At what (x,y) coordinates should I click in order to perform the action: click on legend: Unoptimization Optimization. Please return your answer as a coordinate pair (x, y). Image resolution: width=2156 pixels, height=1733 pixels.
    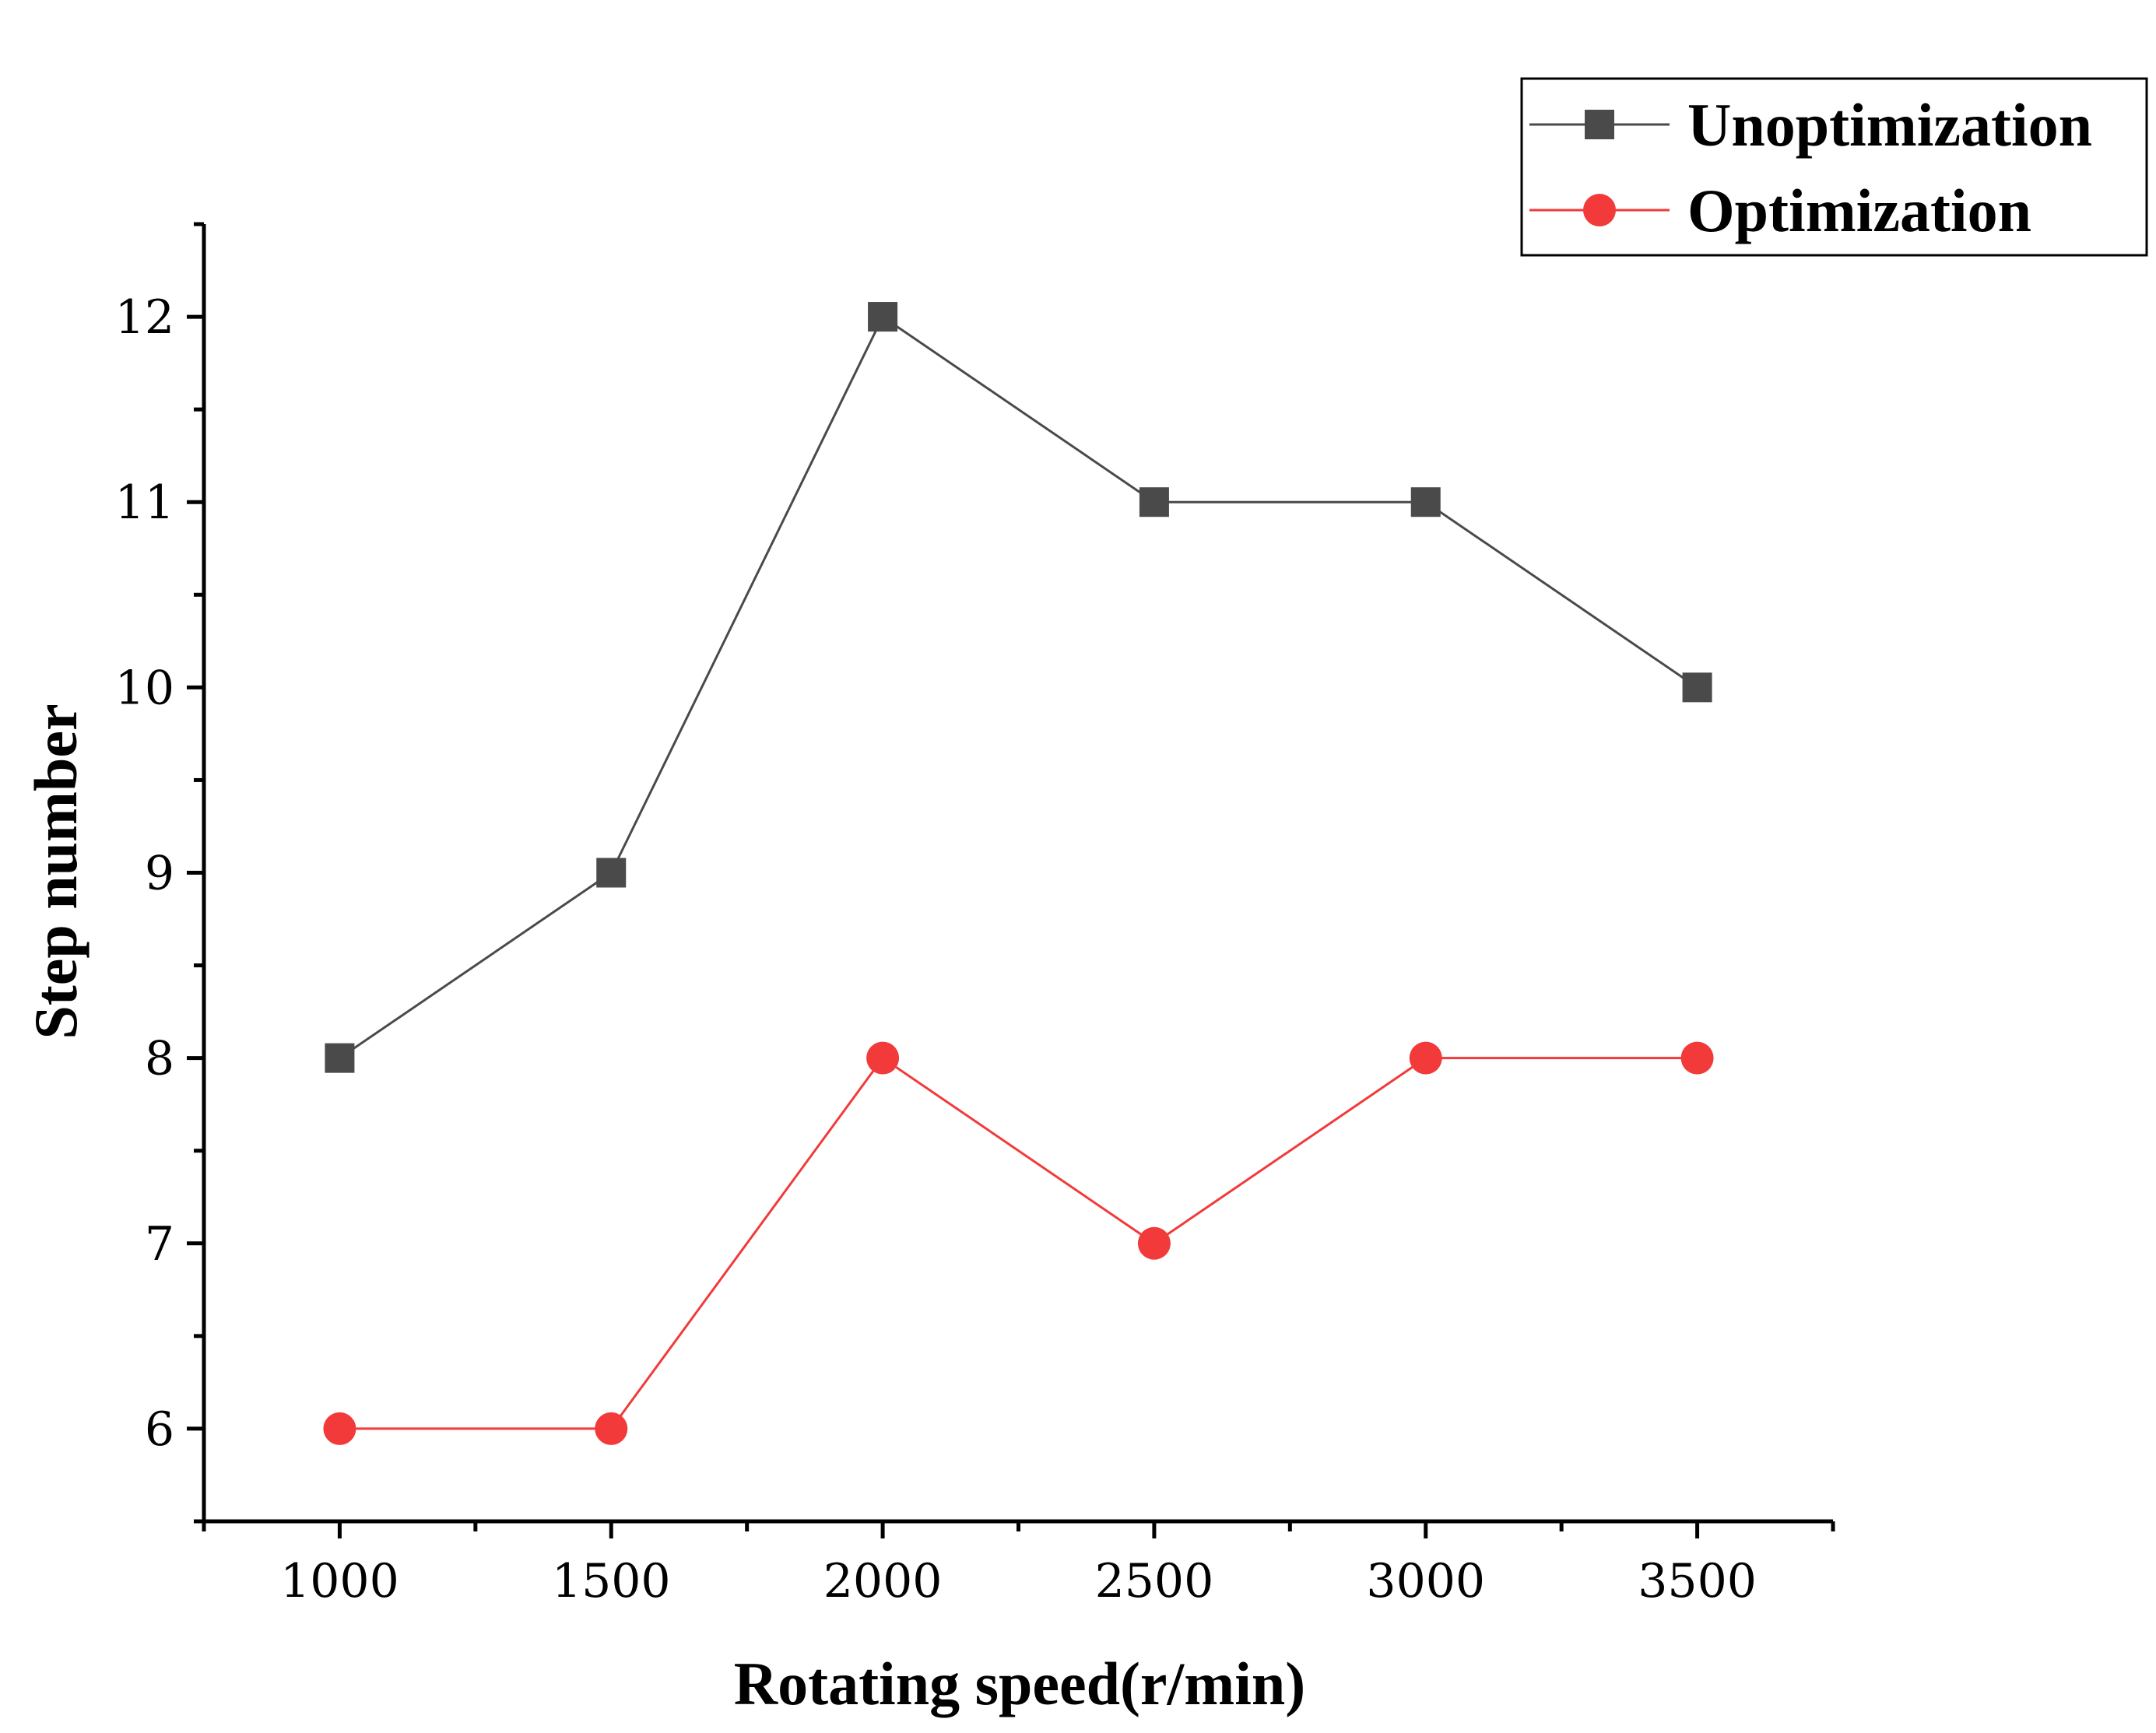
    Looking at the image, I should click on (1834, 167).